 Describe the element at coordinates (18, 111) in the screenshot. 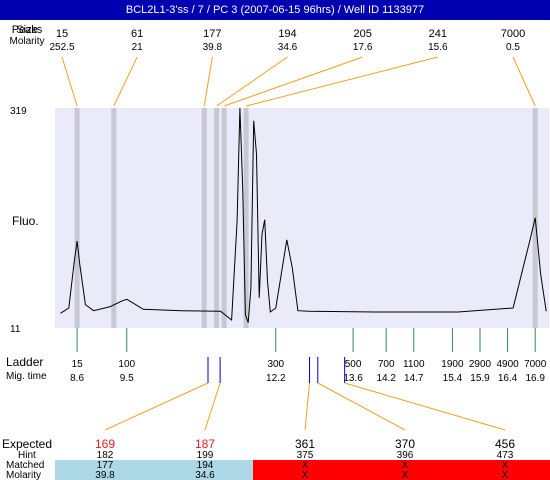

I see `y-max-tick-label: 319` at that location.